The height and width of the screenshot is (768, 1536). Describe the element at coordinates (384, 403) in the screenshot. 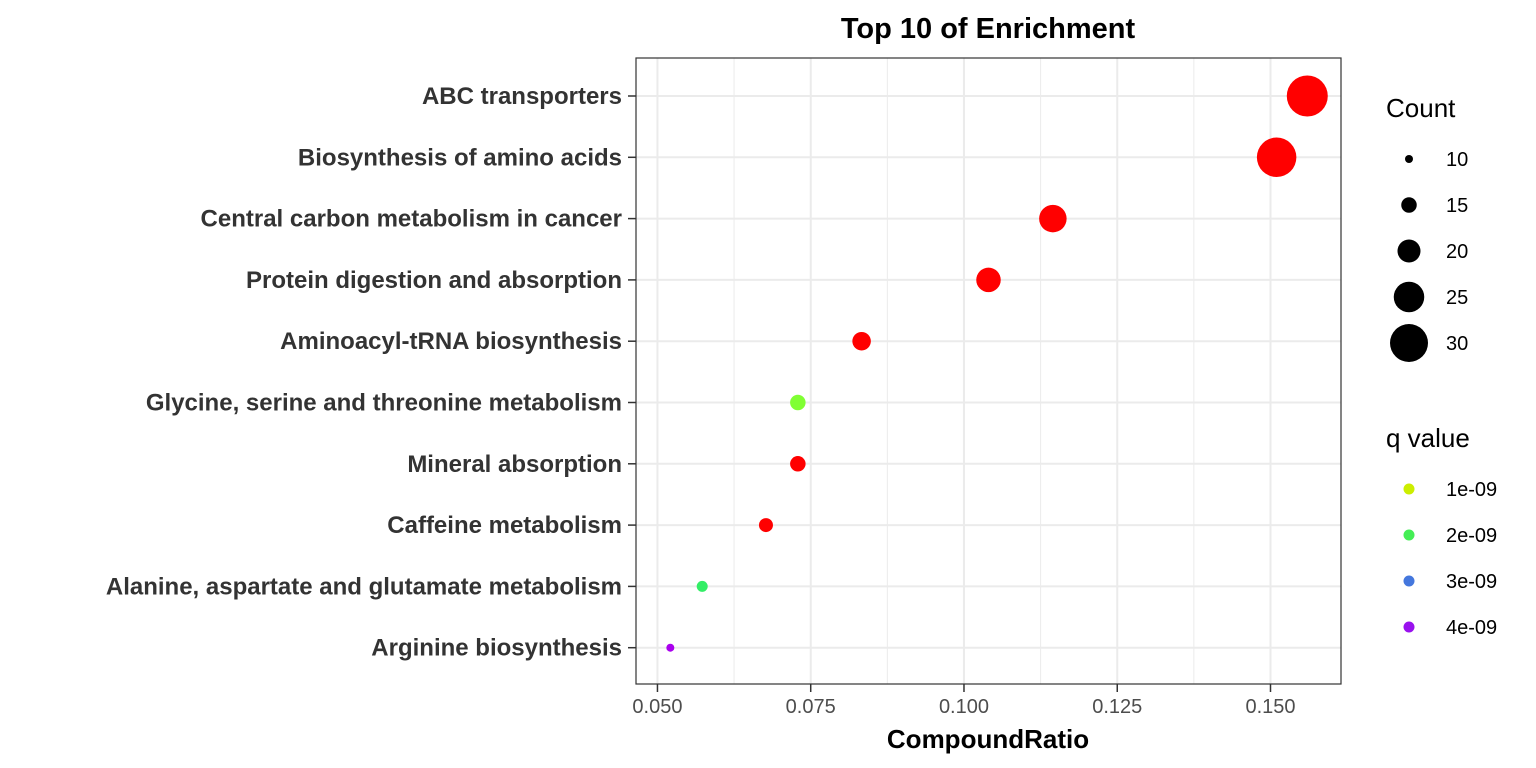

I see `category-label: Glycine, serine and threonine metabolism` at that location.